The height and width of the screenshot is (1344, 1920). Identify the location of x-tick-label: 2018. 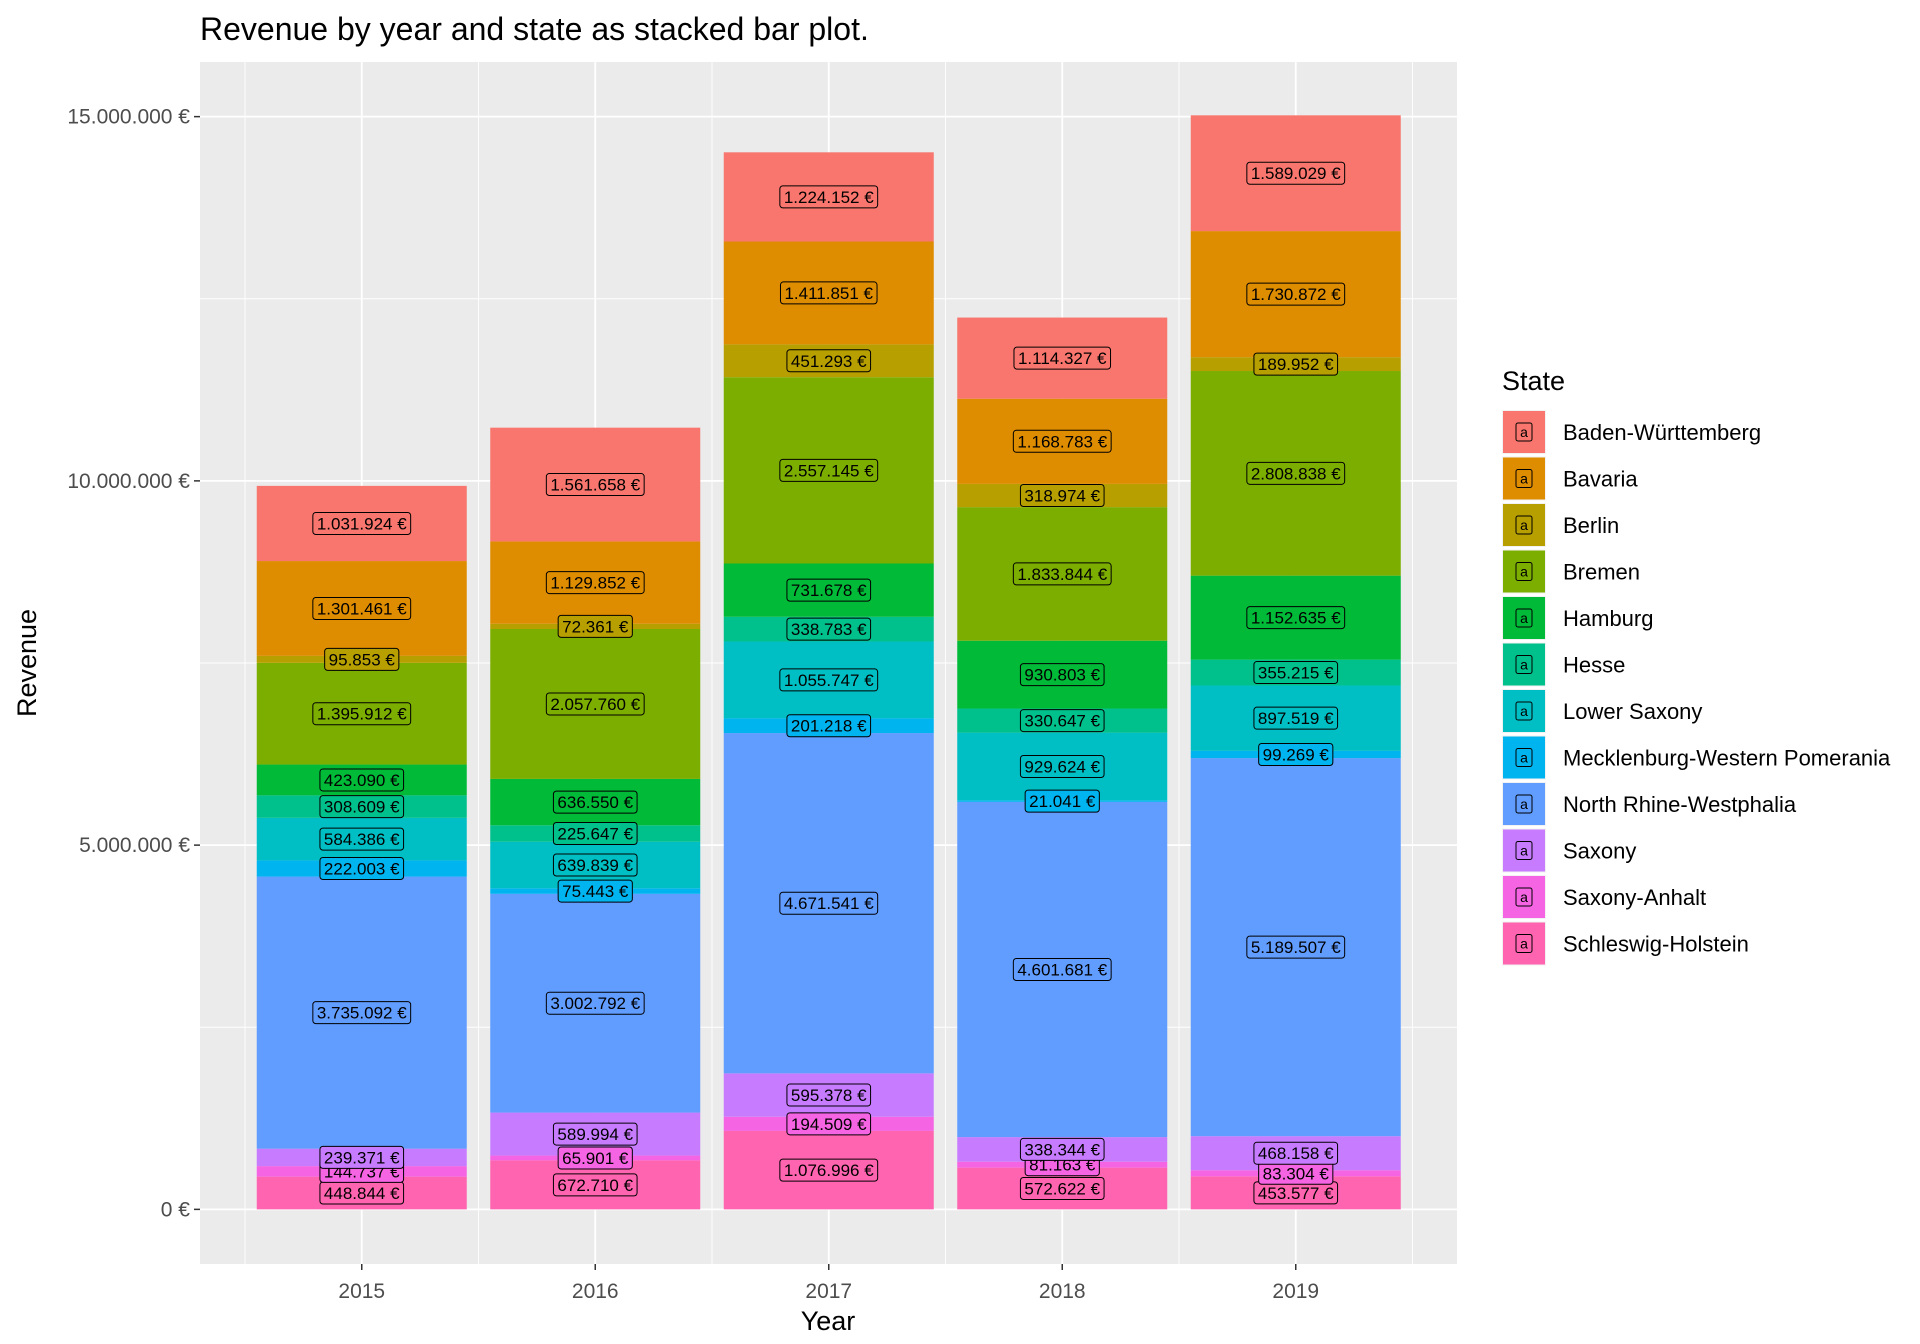
(1062, 1291).